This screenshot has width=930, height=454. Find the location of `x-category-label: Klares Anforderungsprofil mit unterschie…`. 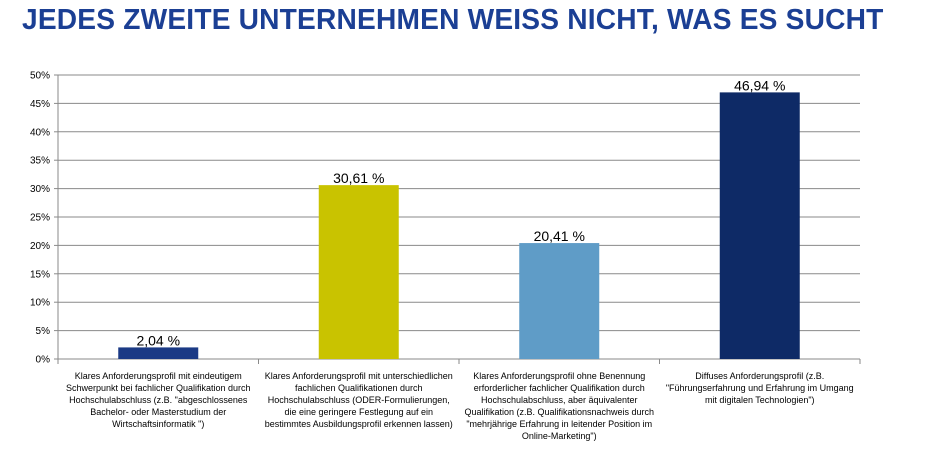

x-category-label: Klares Anforderungsprofil mit unterschie… is located at coordinates (358, 400).